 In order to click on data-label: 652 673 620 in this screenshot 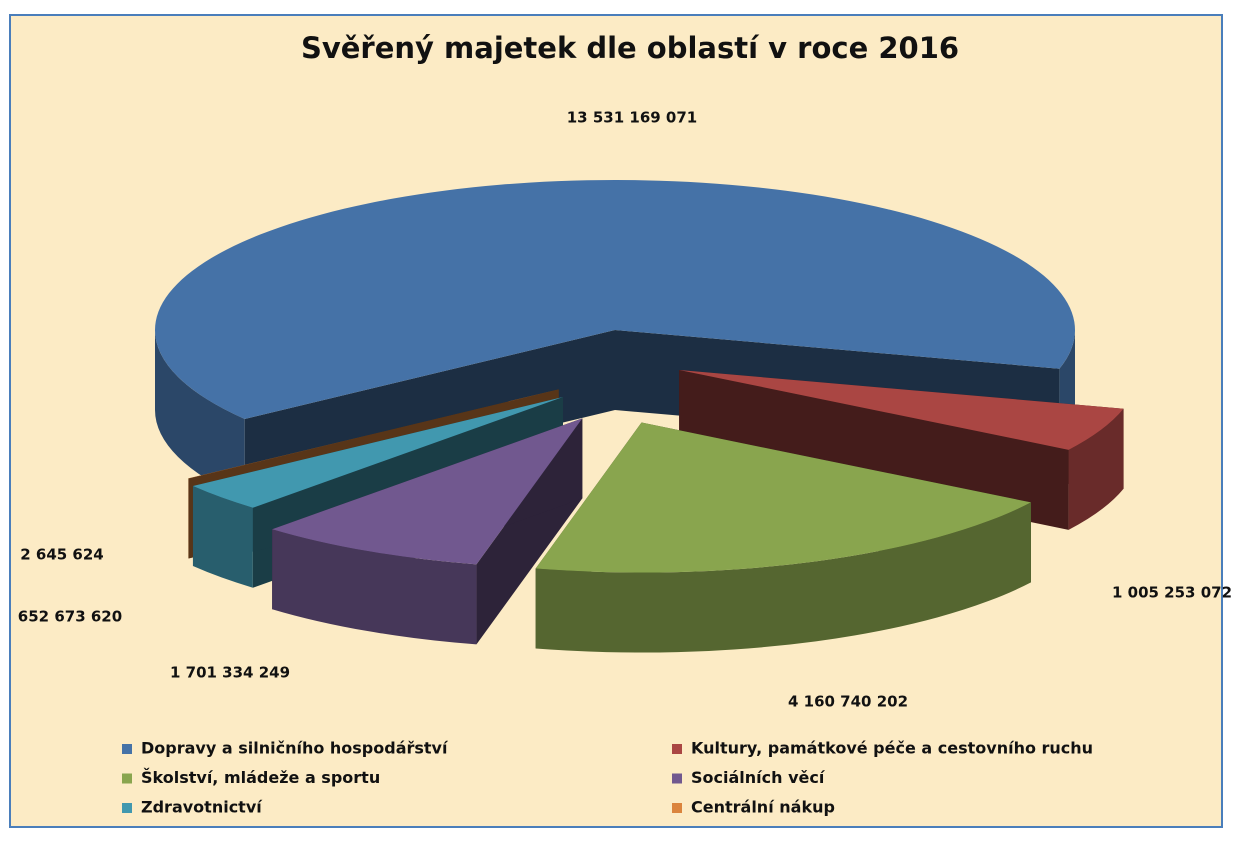, I will do `click(70, 617)`.